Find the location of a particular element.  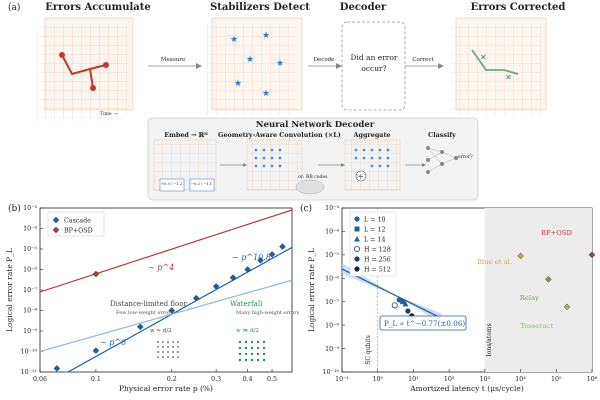

fit-label: P_L ∝ t^−0.77(±0.06) is located at coordinates (424, 323).